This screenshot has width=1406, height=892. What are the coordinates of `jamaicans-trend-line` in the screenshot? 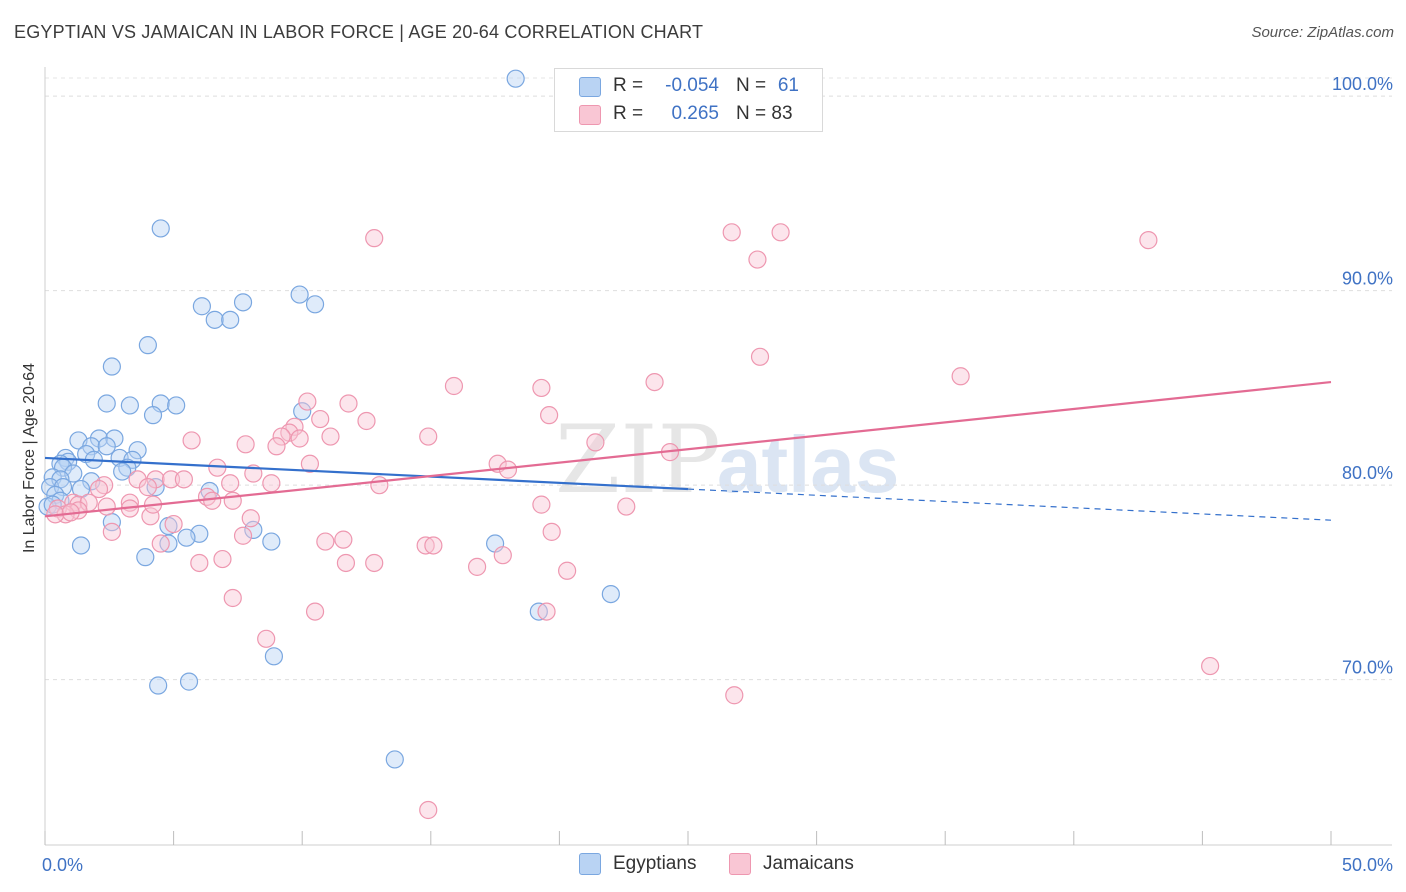 It's located at (688, 449).